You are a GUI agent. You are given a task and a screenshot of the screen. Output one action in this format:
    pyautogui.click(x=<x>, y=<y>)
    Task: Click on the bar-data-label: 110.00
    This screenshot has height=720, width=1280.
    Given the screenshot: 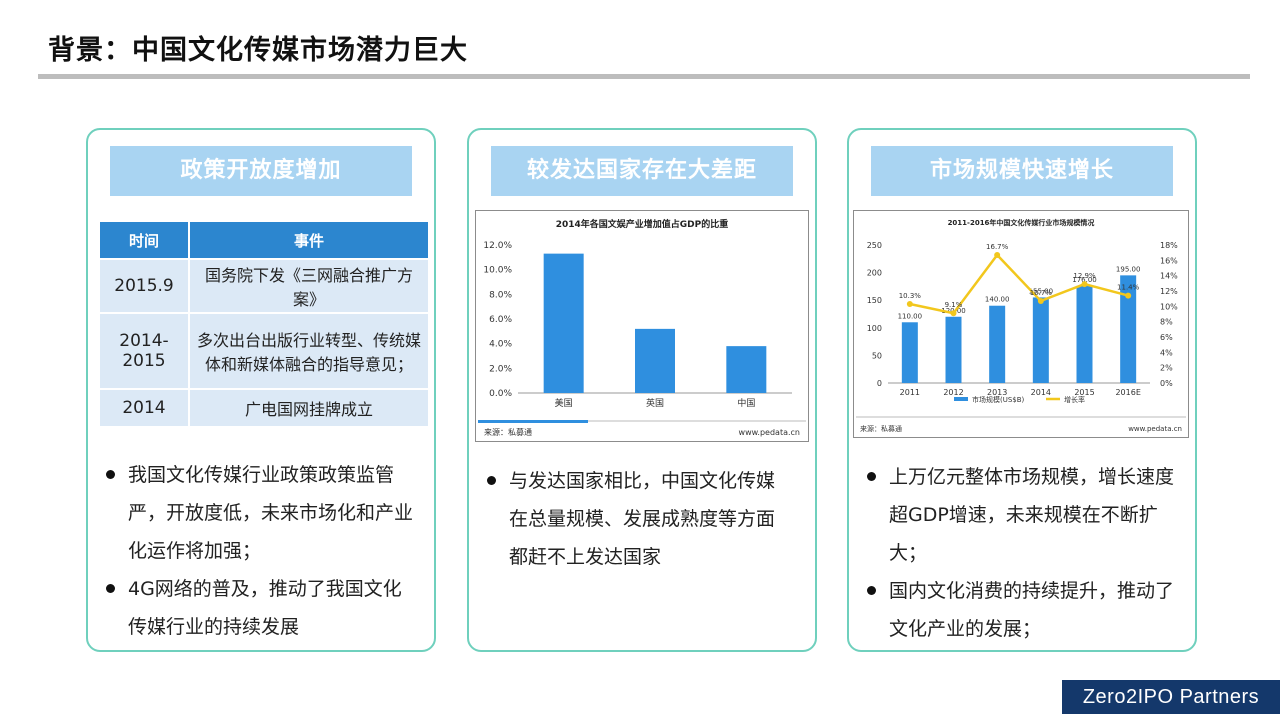 What is the action you would take?
    pyautogui.click(x=910, y=316)
    